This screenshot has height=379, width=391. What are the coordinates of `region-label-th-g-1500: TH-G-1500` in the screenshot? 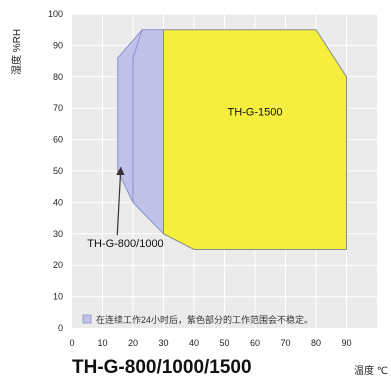 It's located at (254, 112).